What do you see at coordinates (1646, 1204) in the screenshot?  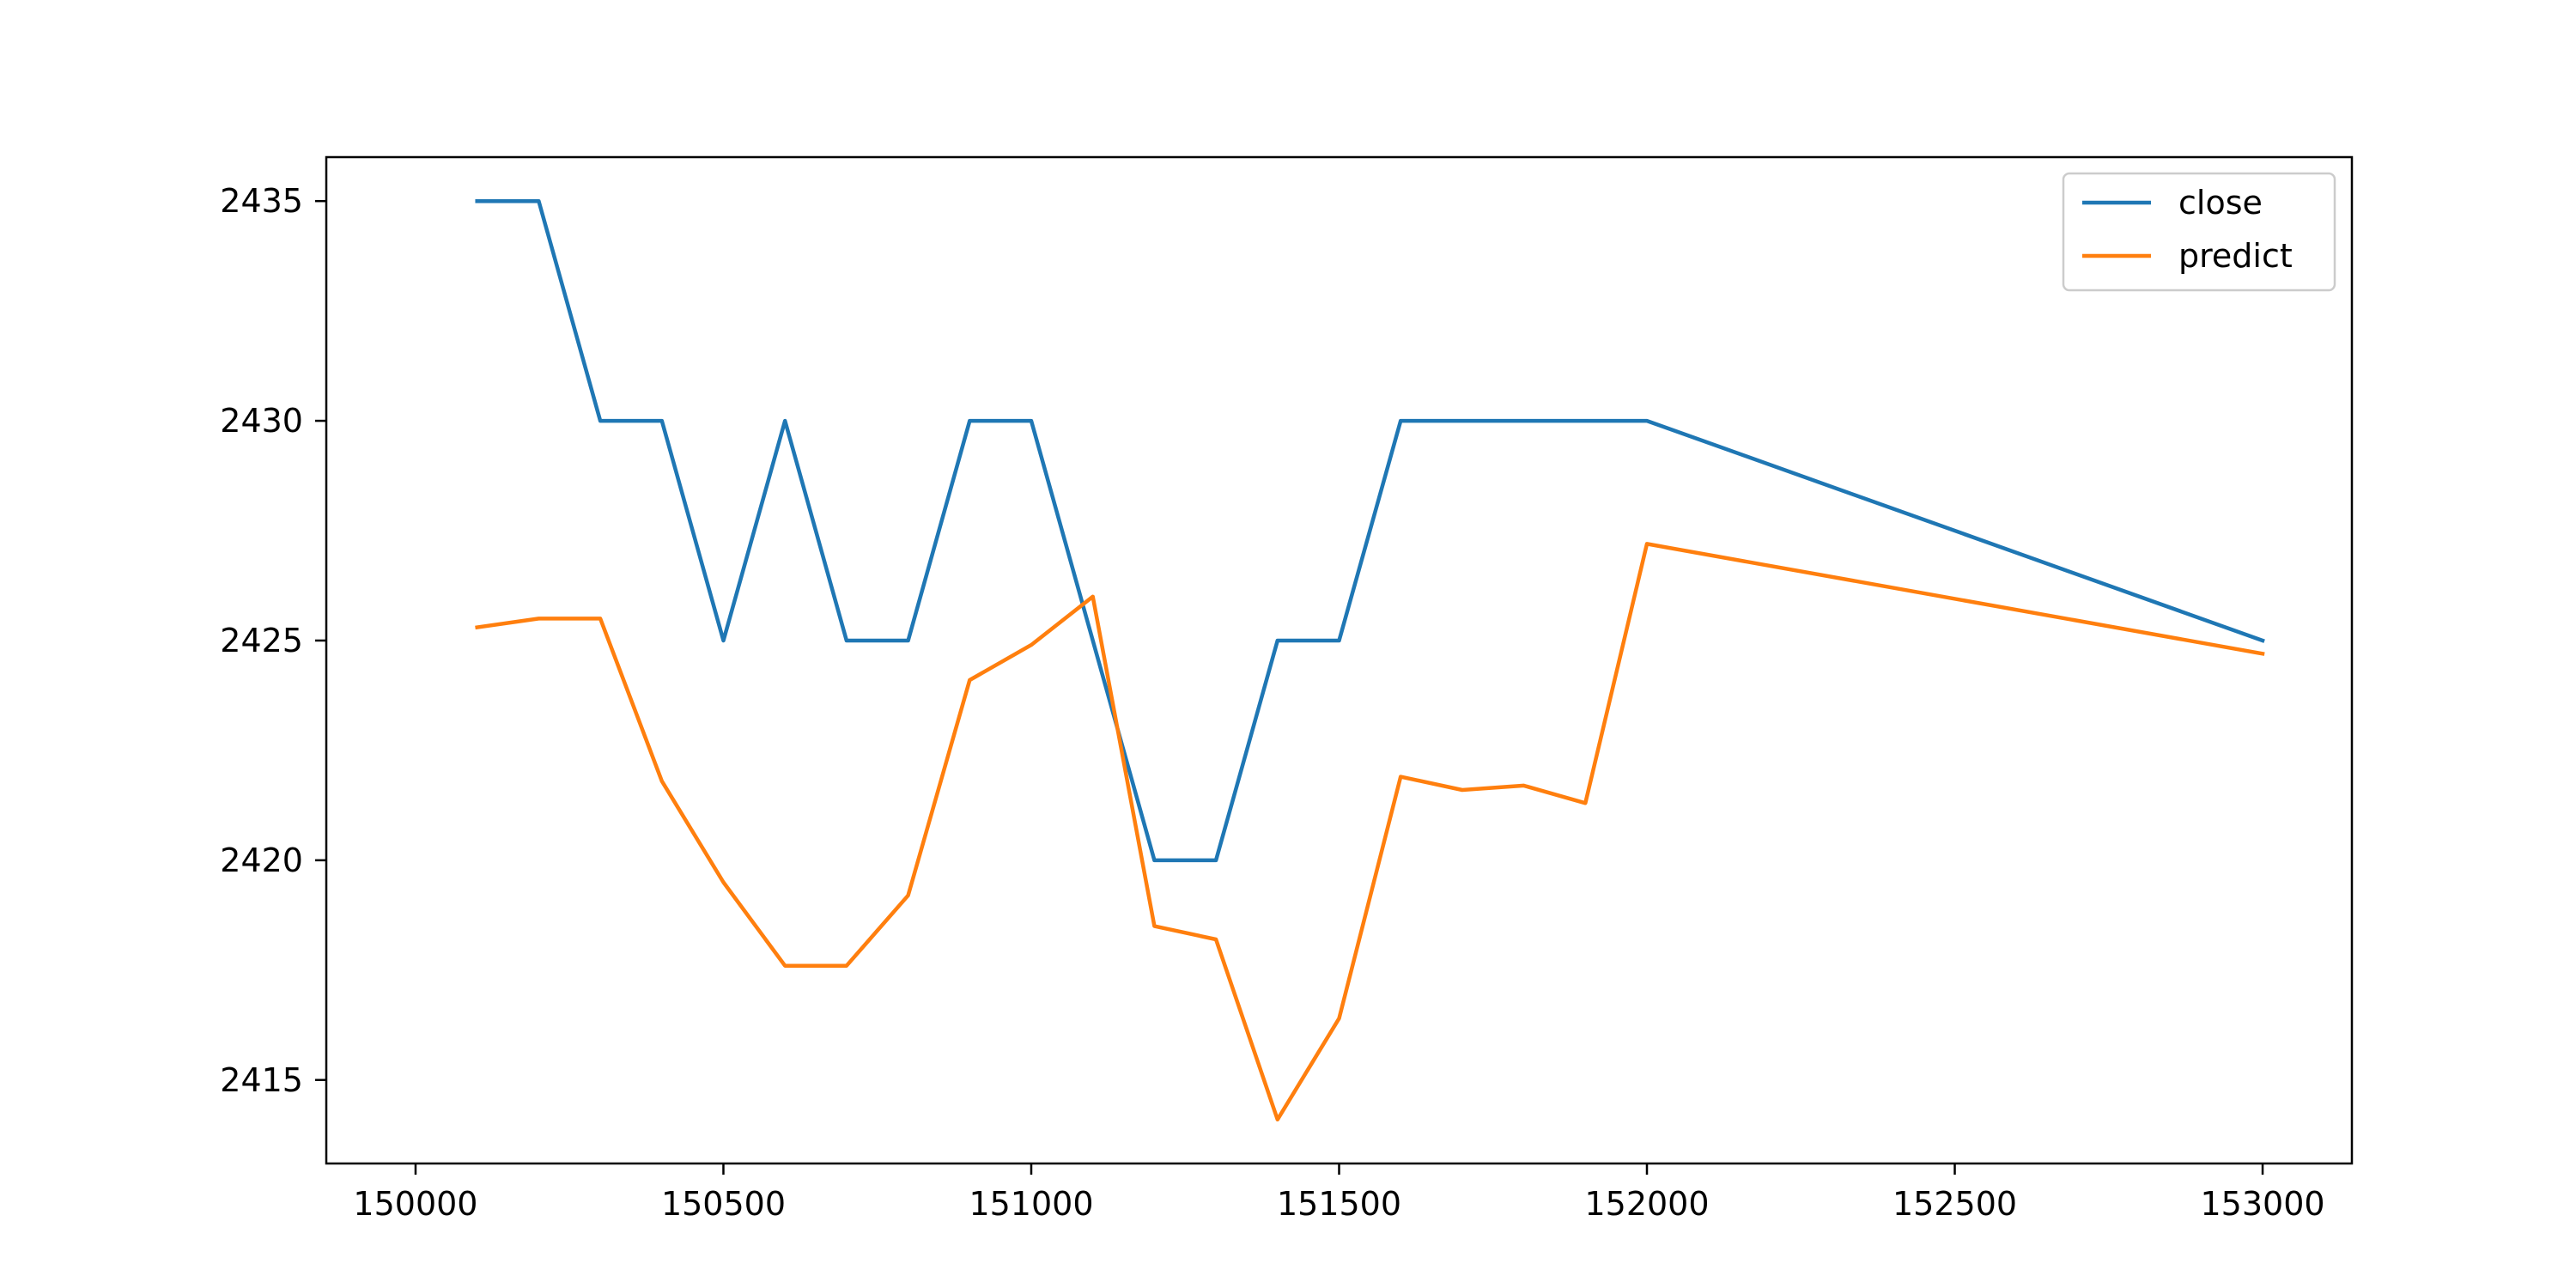 I see `x-tick-label: 152000` at bounding box center [1646, 1204].